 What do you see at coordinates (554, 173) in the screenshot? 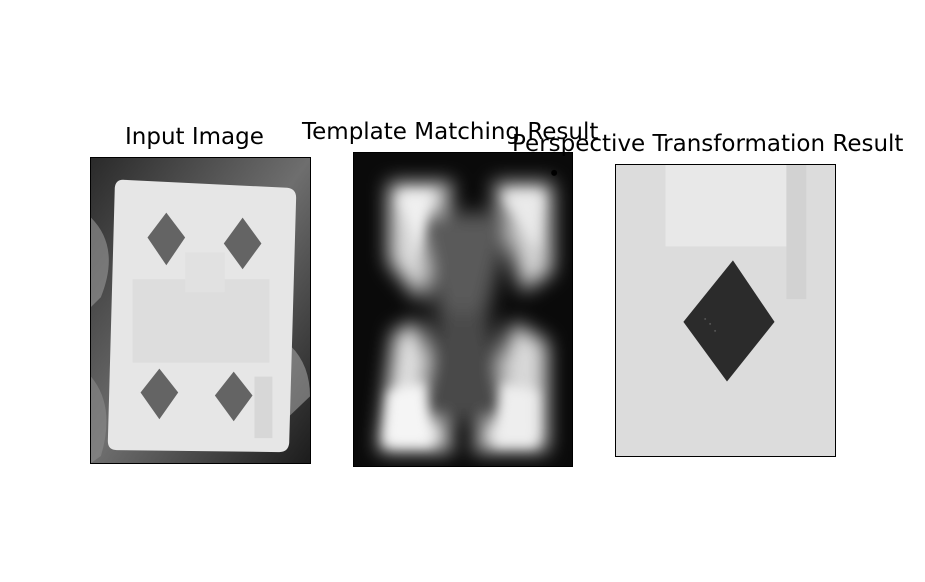
I see `match-location-marker` at bounding box center [554, 173].